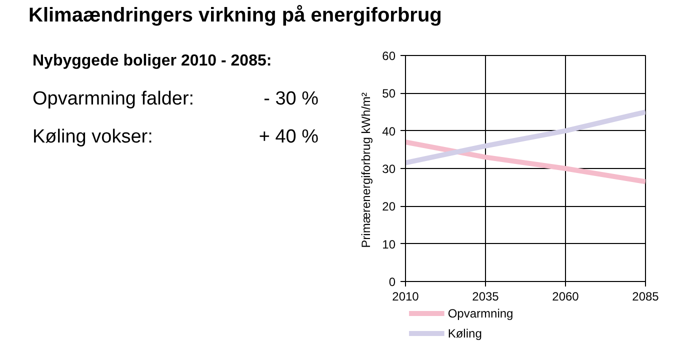 The image size is (690, 343). Describe the element at coordinates (366, 170) in the screenshot. I see `y-axis-title: Primærenergiforbrug kWh/m²` at that location.